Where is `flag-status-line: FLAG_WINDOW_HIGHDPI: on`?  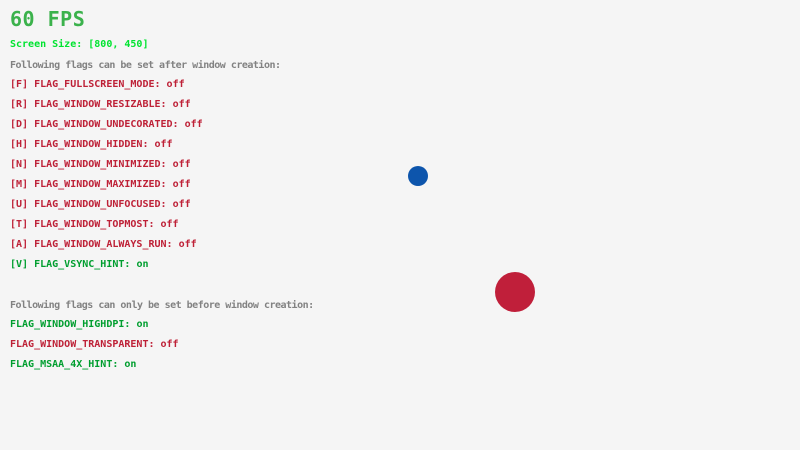
flag-status-line: FLAG_WINDOW_HIGHDPI: on is located at coordinates (94, 330).